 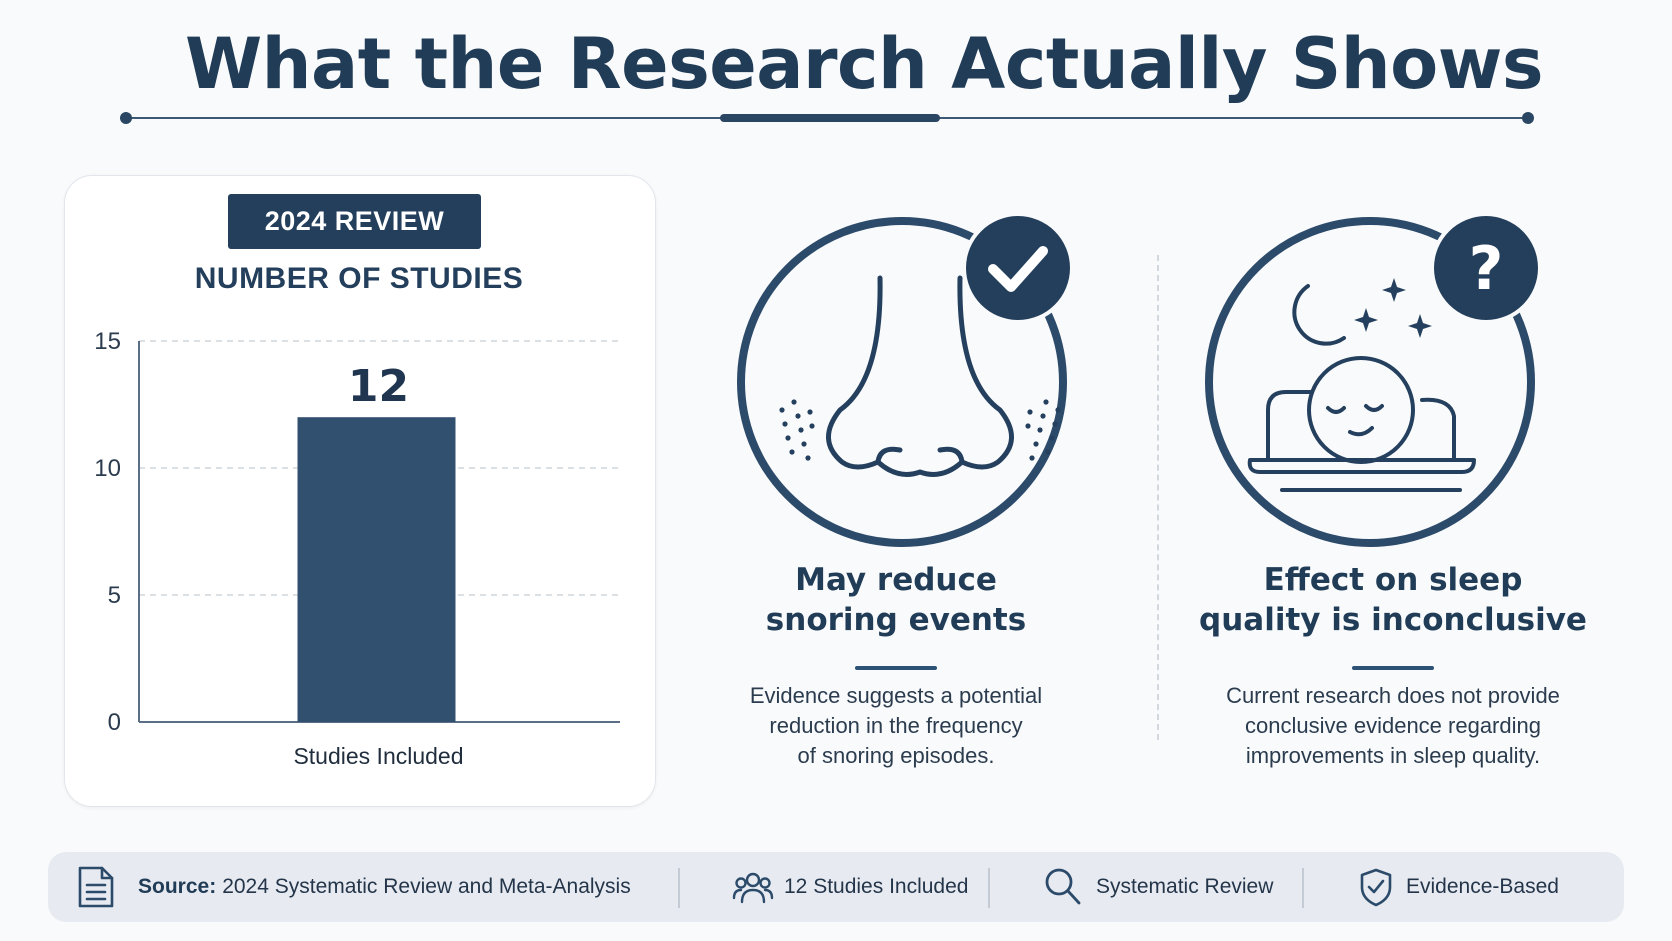 I want to click on finding-title-sleep: Effect on sleep quality is inconclusive, so click(x=1393, y=600).